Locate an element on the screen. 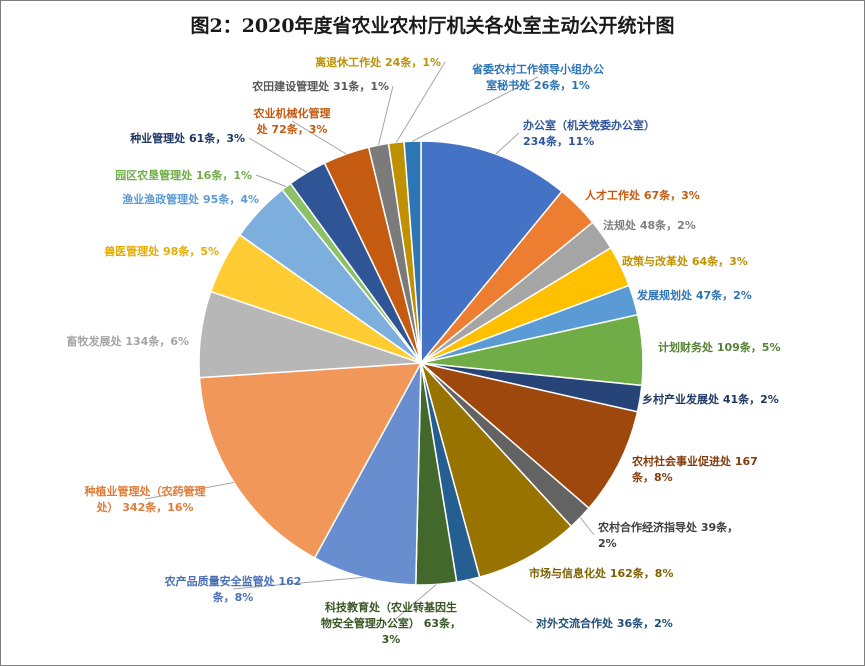  slice-label: 种植业管理处（农药管理处） 342条，16% is located at coordinates (145, 499).